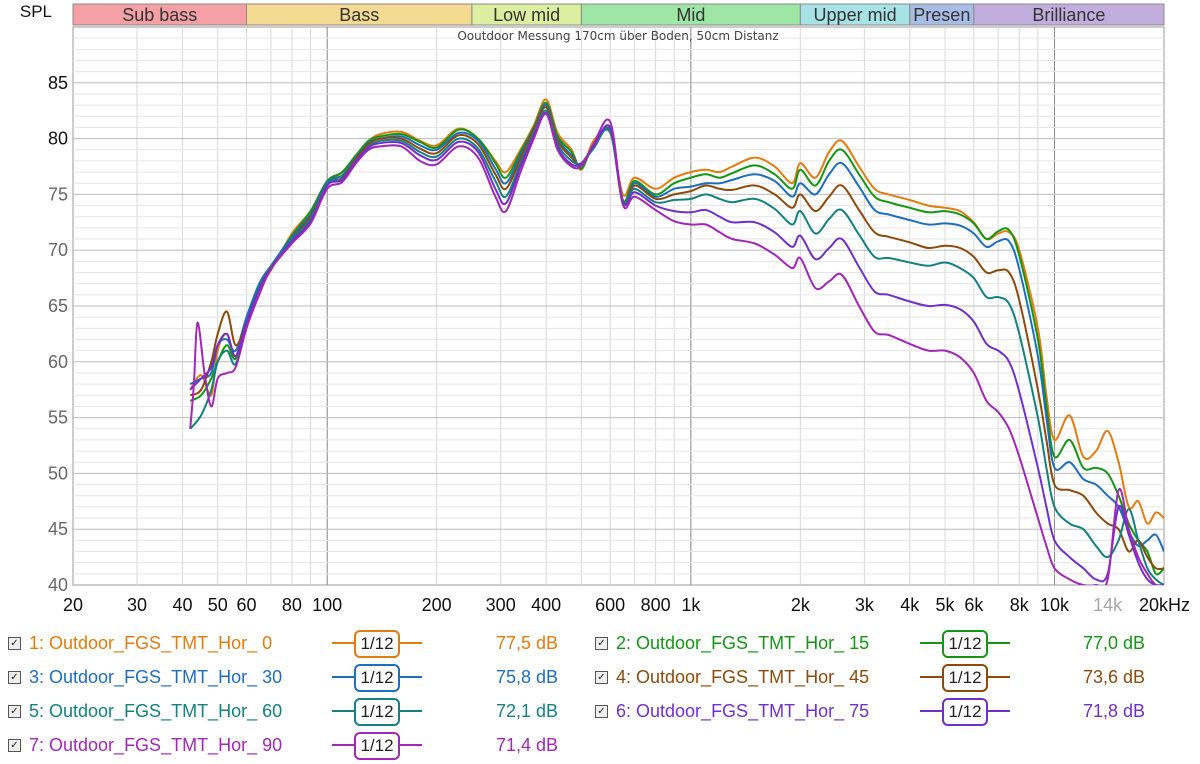 Image resolution: width=1200 pixels, height=764 pixels. I want to click on series-average-level: 73,6 dB, so click(1113, 677).